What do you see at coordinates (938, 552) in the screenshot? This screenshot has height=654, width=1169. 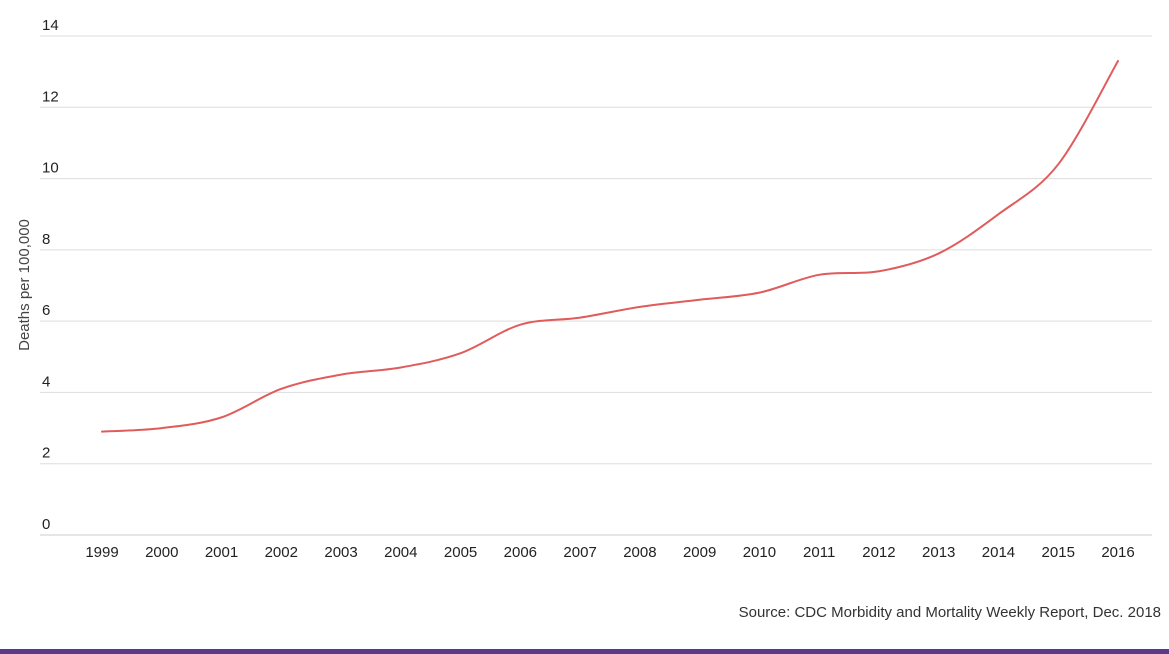 I see `x-tick-label: 2013` at bounding box center [938, 552].